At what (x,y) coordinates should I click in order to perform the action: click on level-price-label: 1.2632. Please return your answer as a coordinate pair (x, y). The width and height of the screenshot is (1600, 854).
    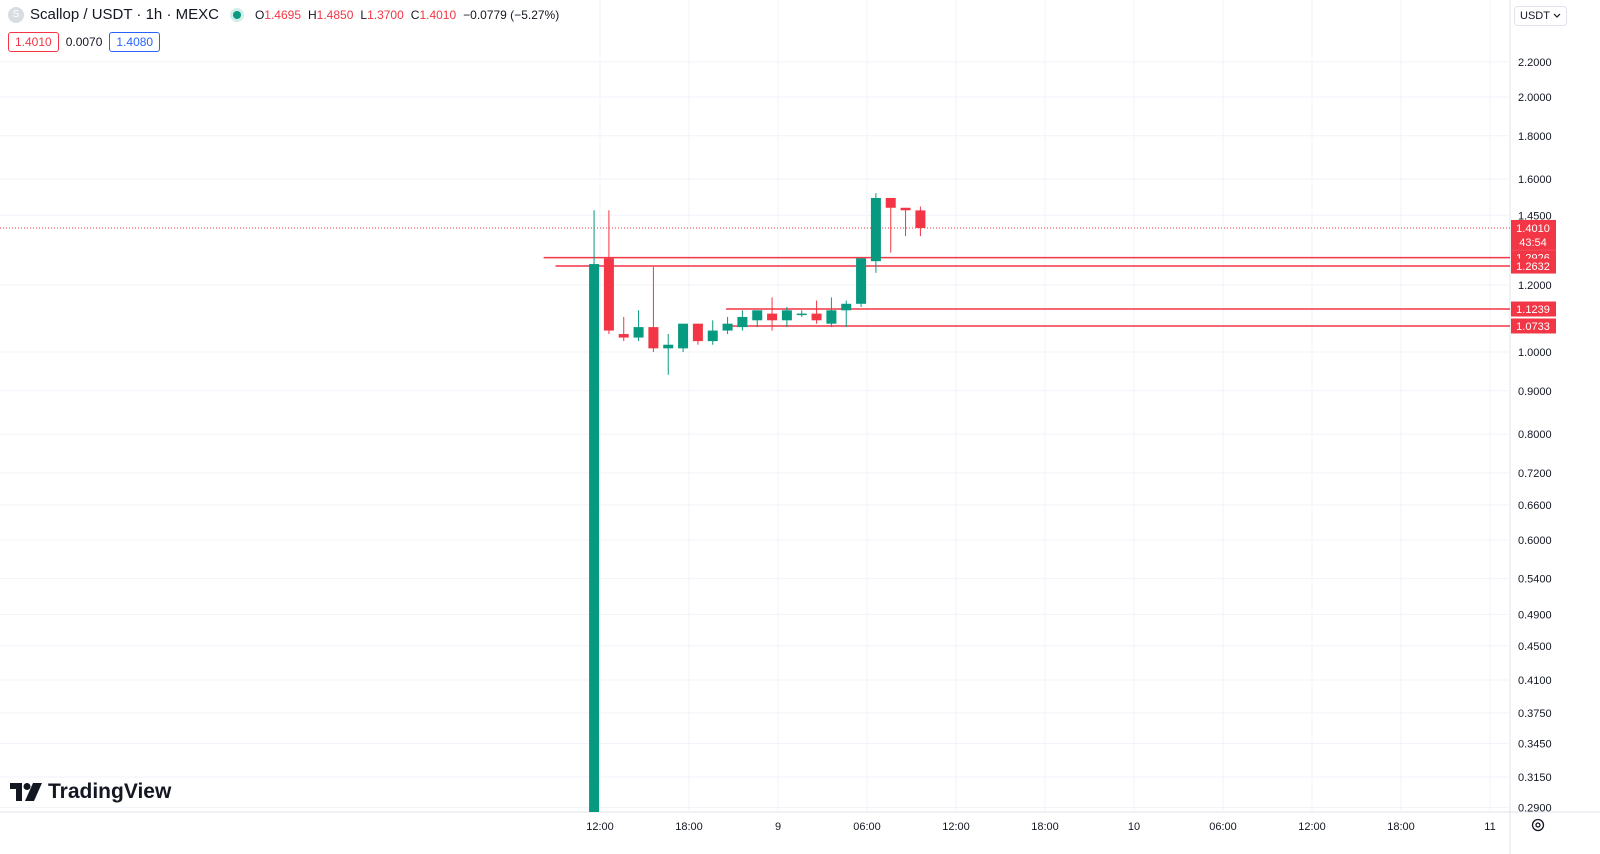
    Looking at the image, I should click on (1533, 267).